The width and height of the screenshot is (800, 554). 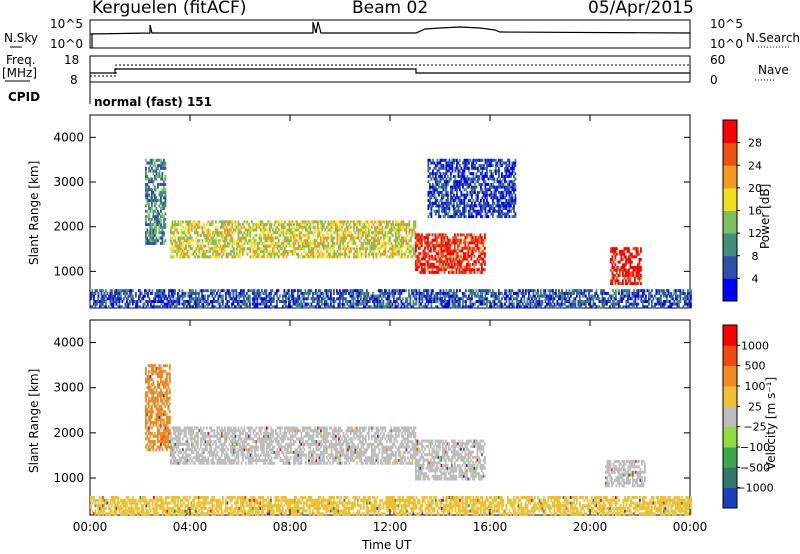 I want to click on nsearch-tick-top: 10^5, so click(x=726, y=24).